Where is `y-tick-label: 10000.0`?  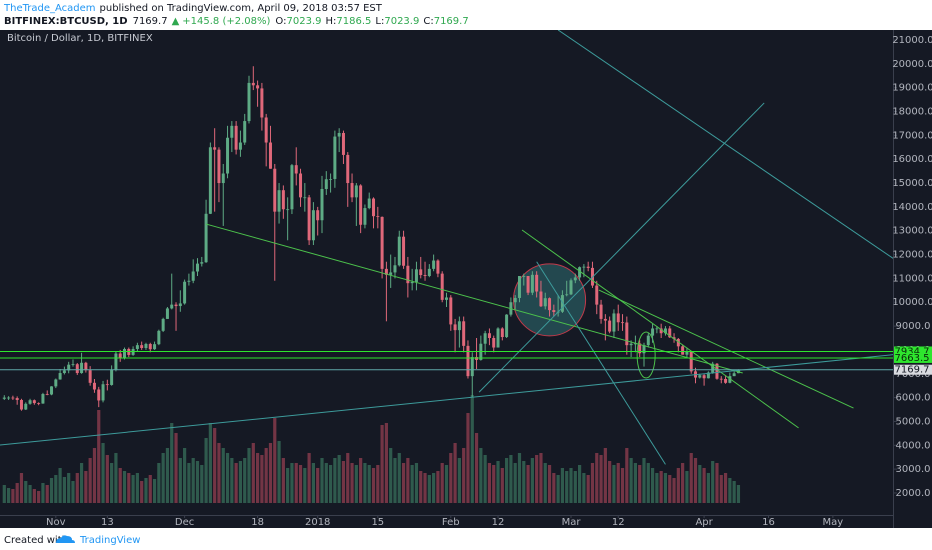 y-tick-label: 10000.0 is located at coordinates (912, 302).